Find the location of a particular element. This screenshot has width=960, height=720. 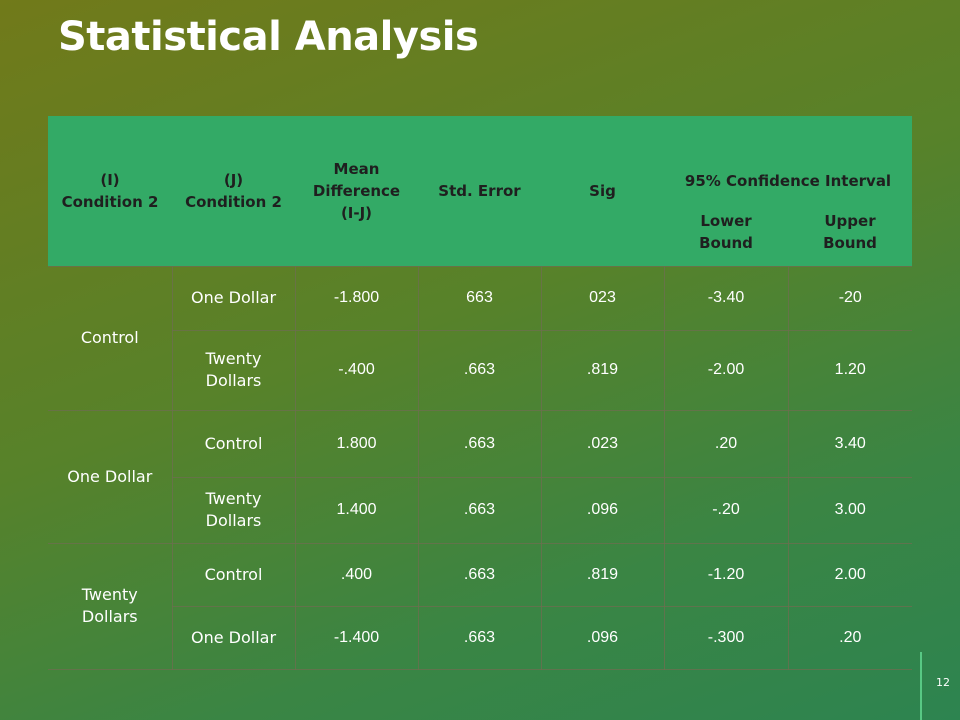

group-label-text: One Dollar is located at coordinates (110, 476).